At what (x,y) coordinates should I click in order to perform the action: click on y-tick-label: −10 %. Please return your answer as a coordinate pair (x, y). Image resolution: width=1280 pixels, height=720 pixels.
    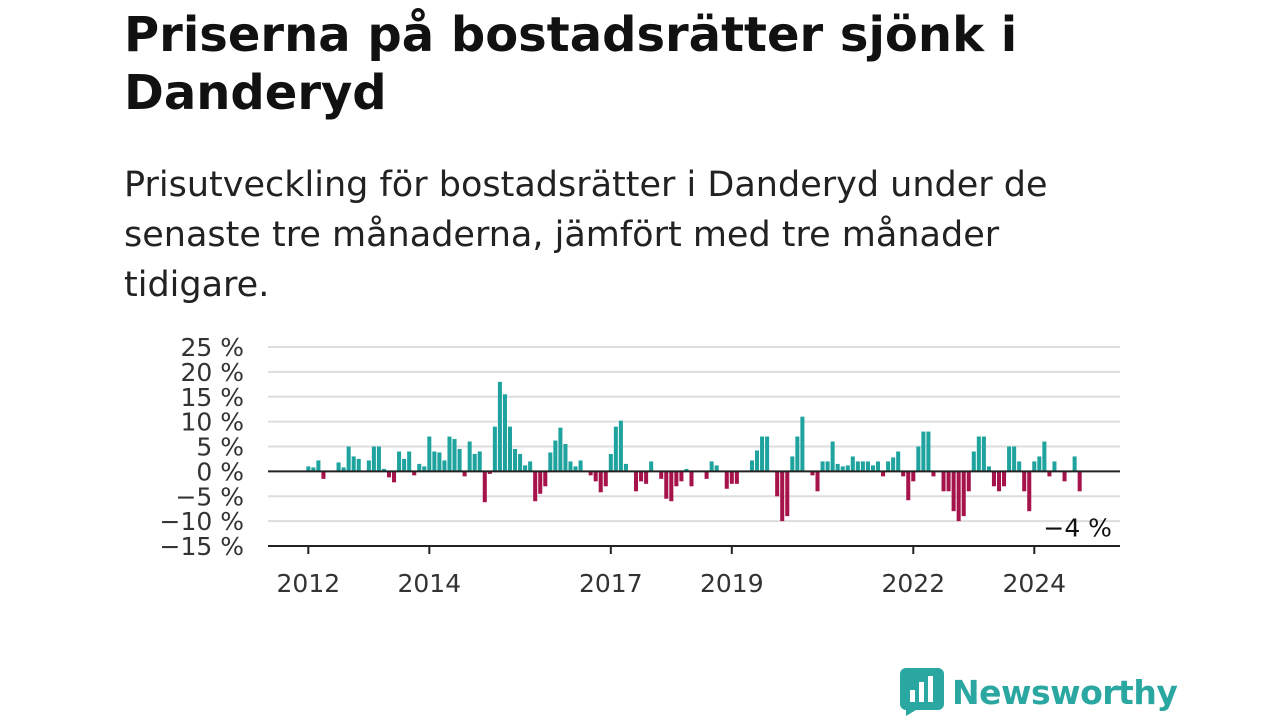
    Looking at the image, I should click on (202, 521).